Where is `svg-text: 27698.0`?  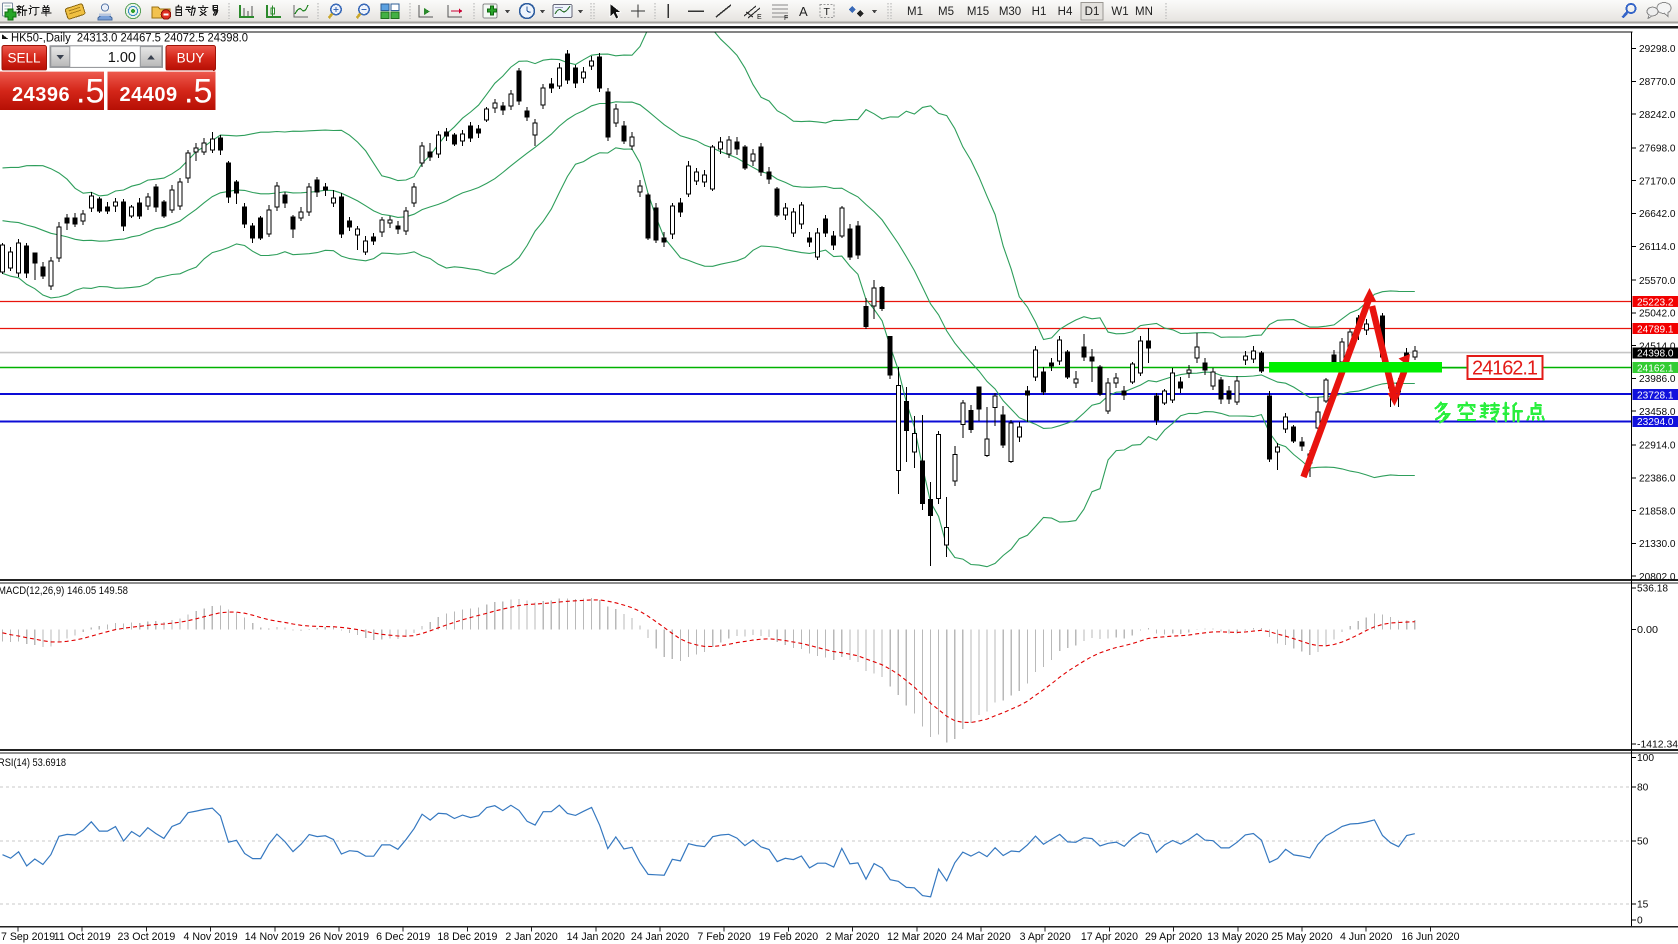 svg-text: 27698.0 is located at coordinates (1657, 149).